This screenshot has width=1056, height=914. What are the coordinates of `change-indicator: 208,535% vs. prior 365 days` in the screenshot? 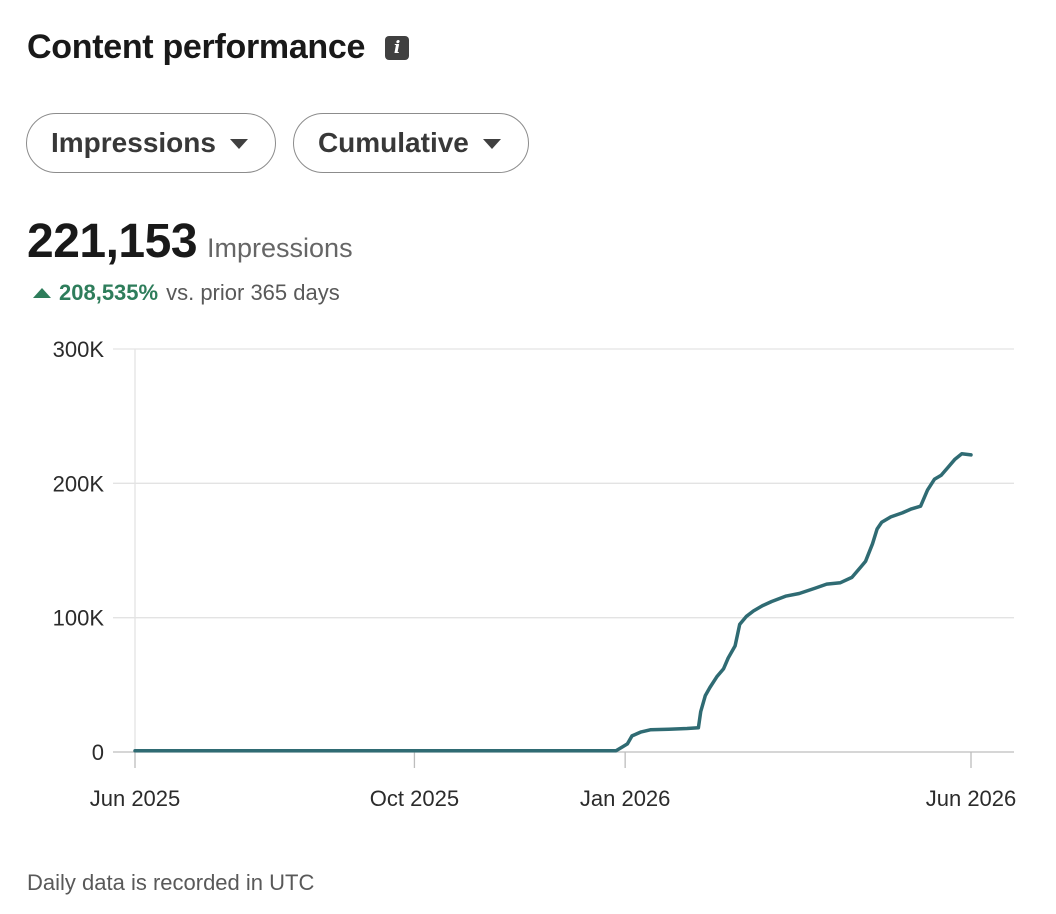 It's located at (186, 293).